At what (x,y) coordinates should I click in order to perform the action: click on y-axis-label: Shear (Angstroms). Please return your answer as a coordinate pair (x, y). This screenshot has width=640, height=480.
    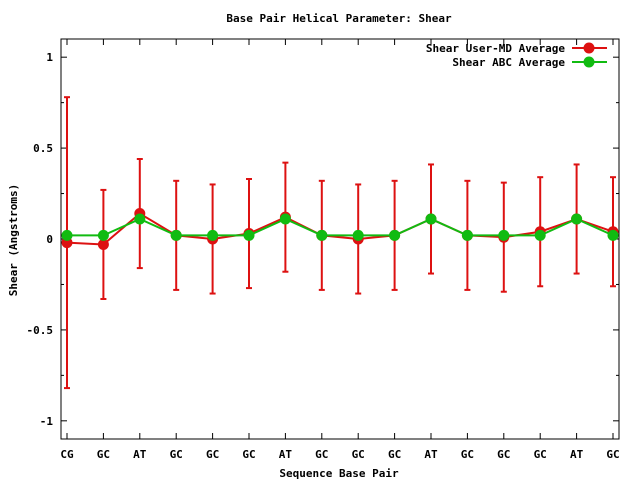
    Looking at the image, I should click on (13, 240).